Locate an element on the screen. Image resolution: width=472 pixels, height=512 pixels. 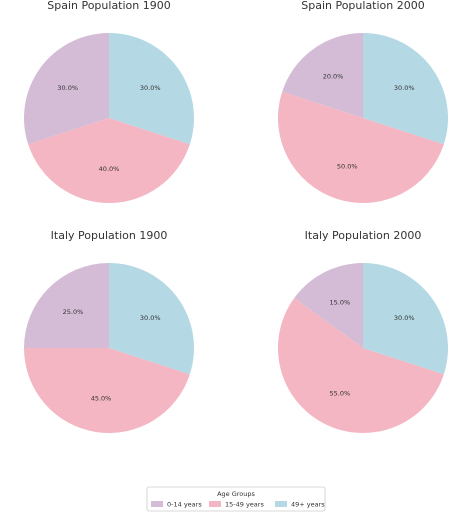
chart-title: Italy Population 2000 is located at coordinates (363, 235).